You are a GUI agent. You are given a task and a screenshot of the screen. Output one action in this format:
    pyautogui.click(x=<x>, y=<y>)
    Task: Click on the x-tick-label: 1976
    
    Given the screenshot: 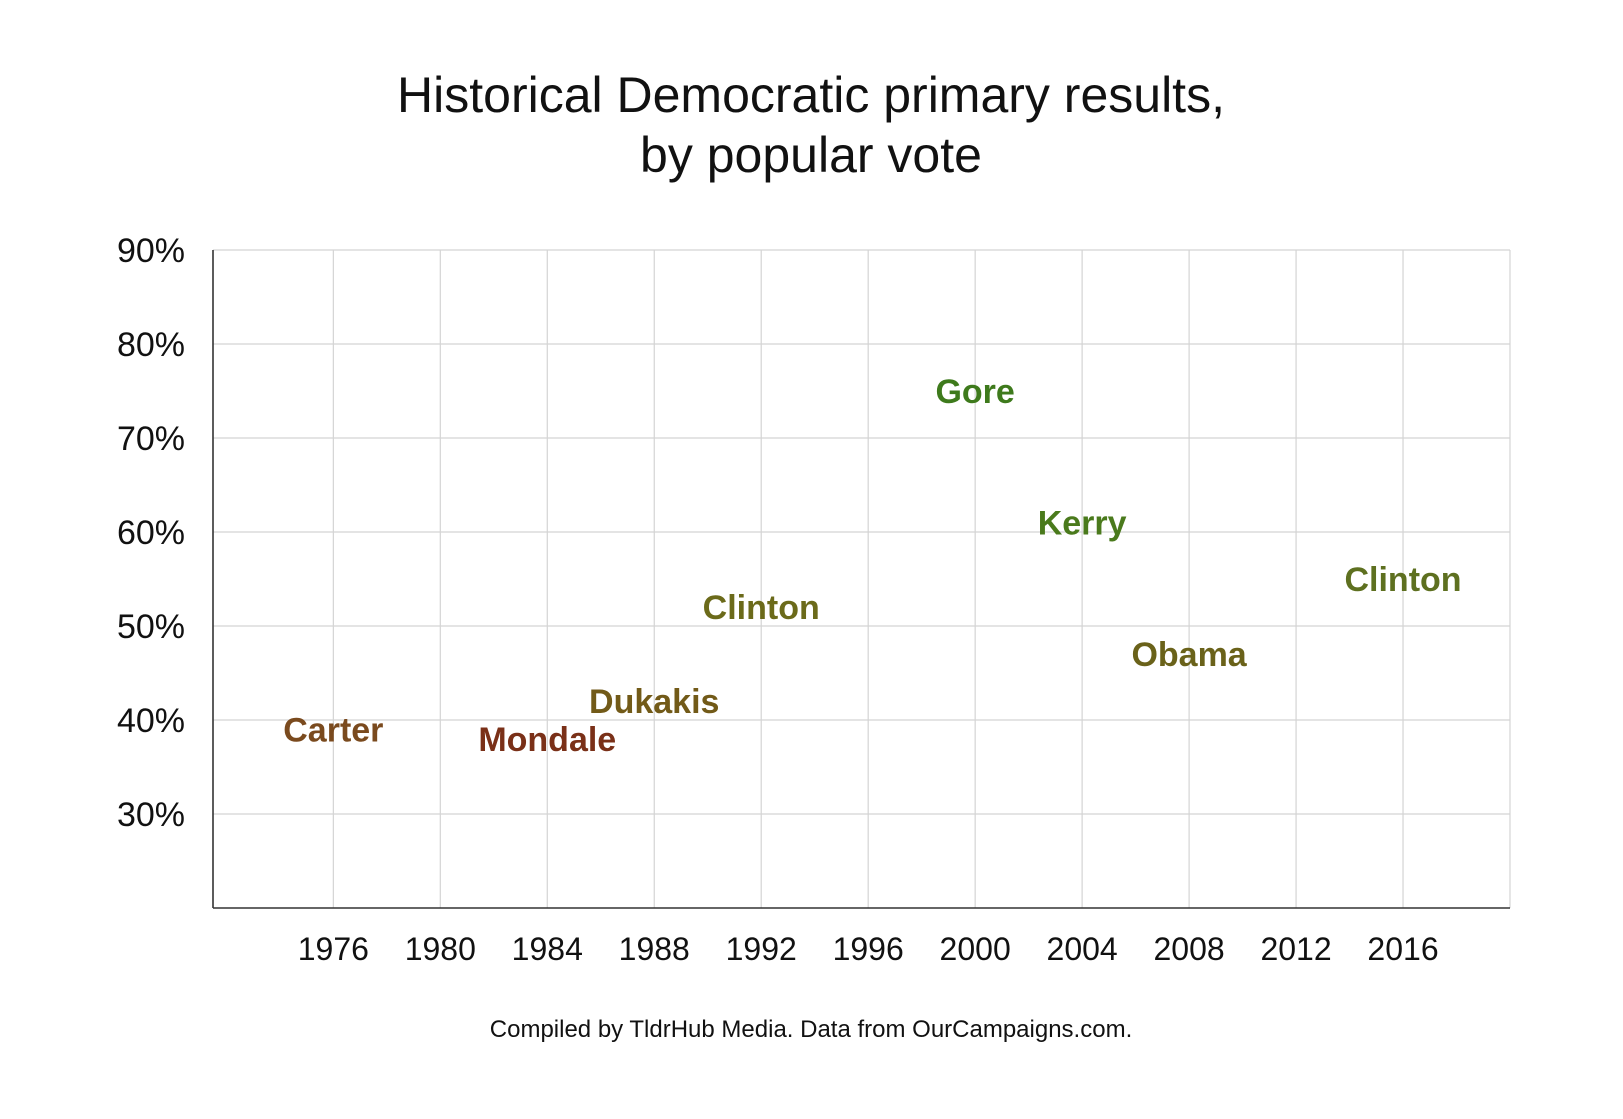 What is the action you would take?
    pyautogui.click(x=333, y=949)
    